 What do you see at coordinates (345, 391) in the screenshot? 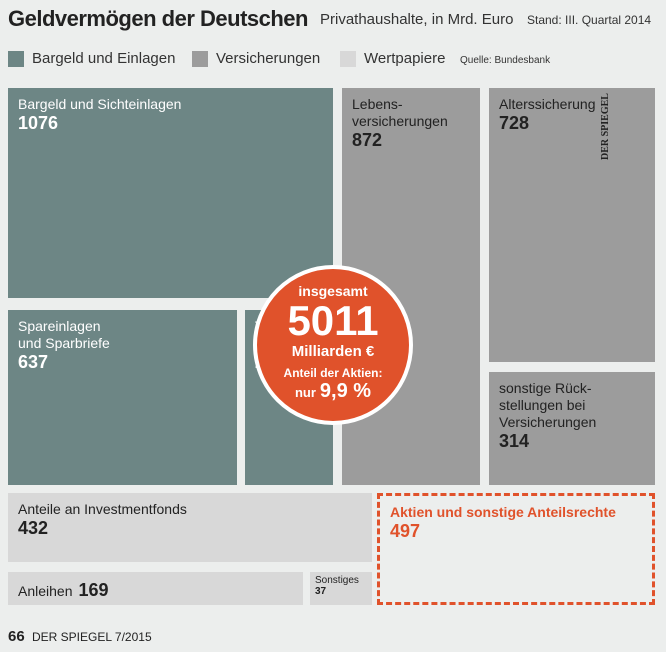
I see `share-value: 9,9 %` at bounding box center [345, 391].